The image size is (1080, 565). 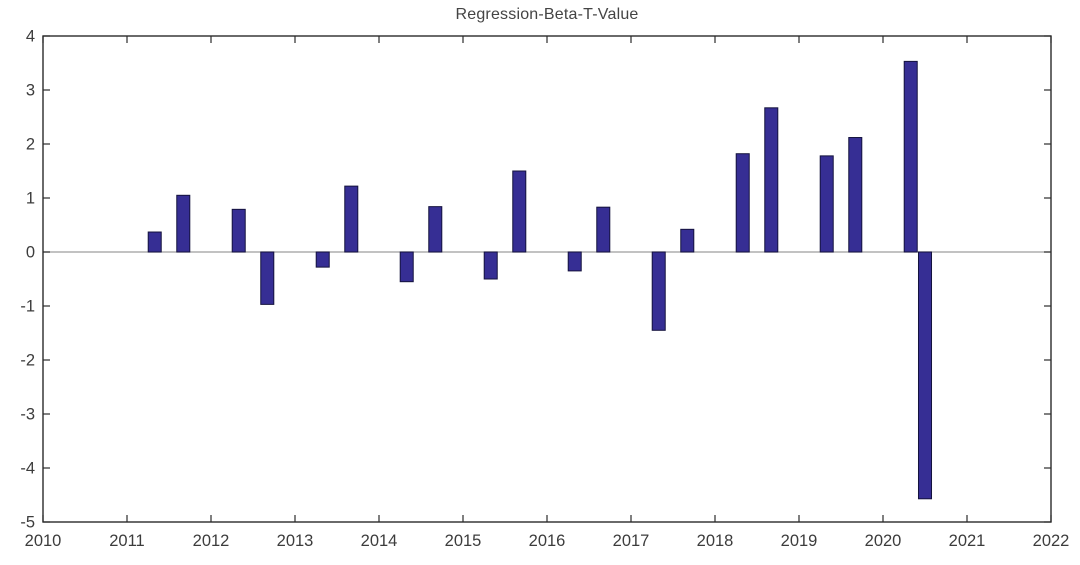 I want to click on y-tick-label: -3, so click(x=27, y=415).